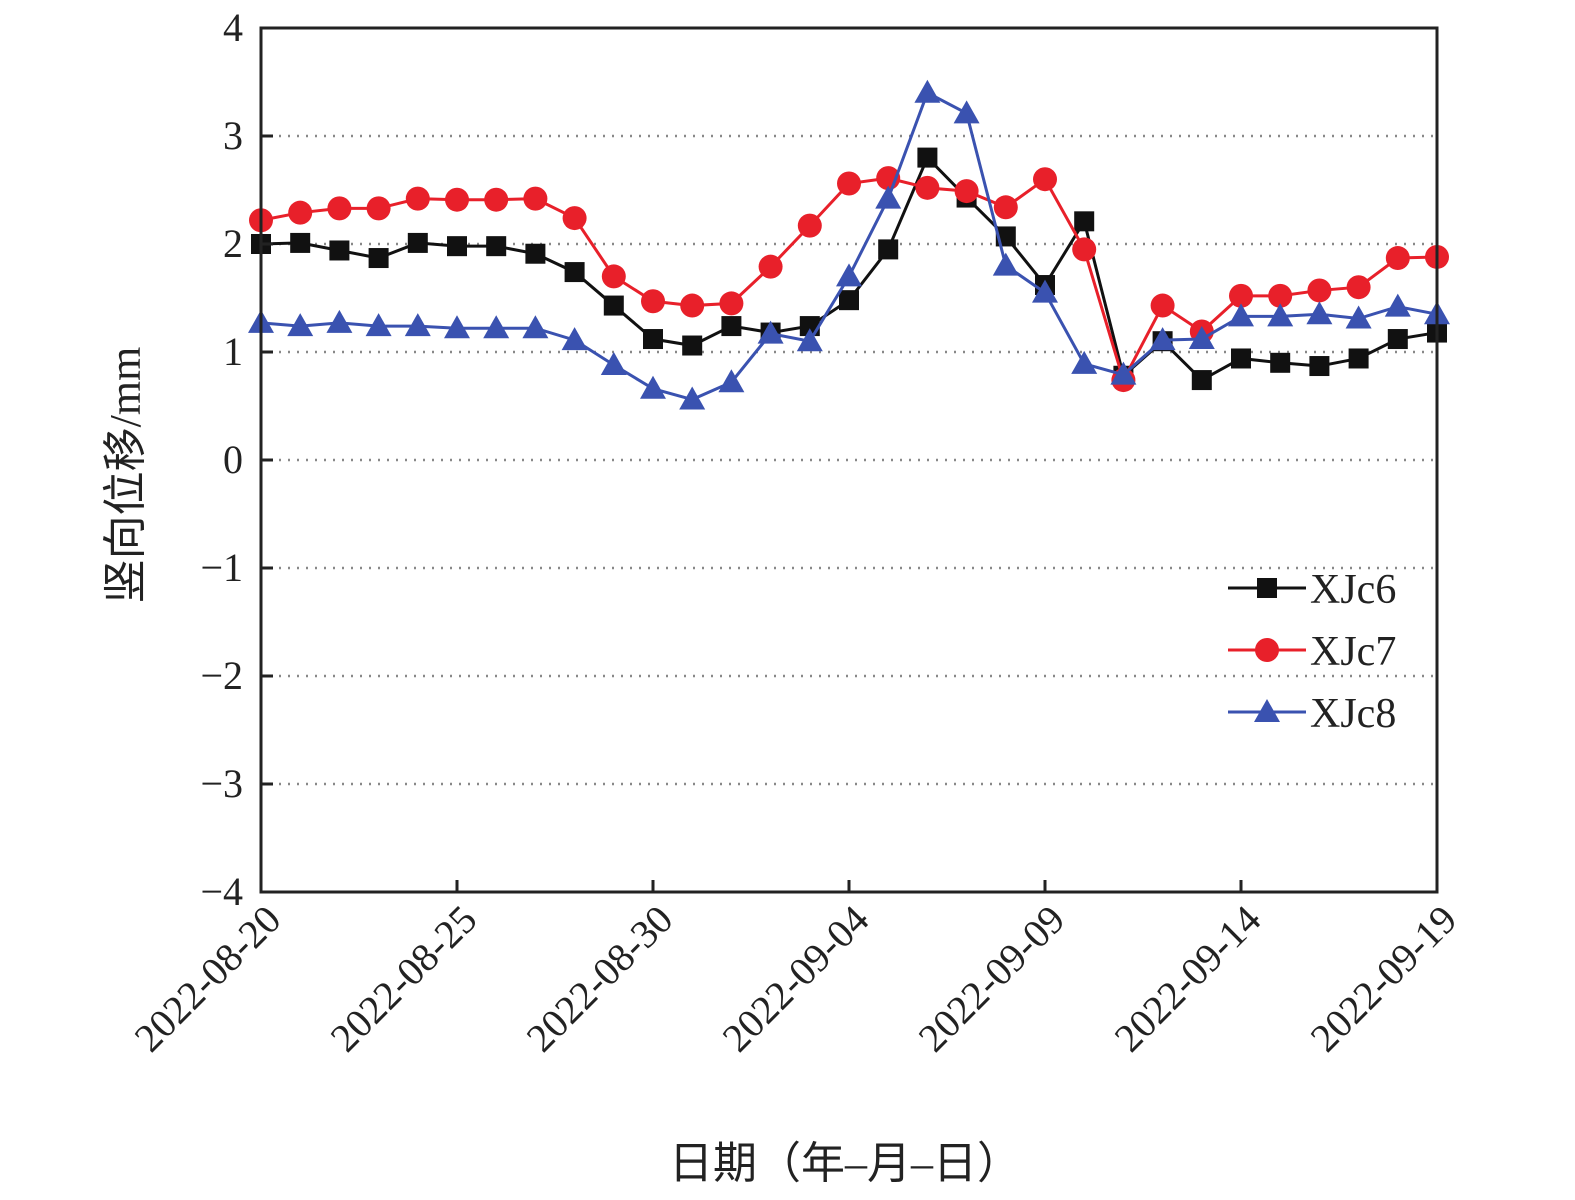  Describe the element at coordinates (1353, 652) in the screenshot. I see `legend-label: XJc7` at that location.